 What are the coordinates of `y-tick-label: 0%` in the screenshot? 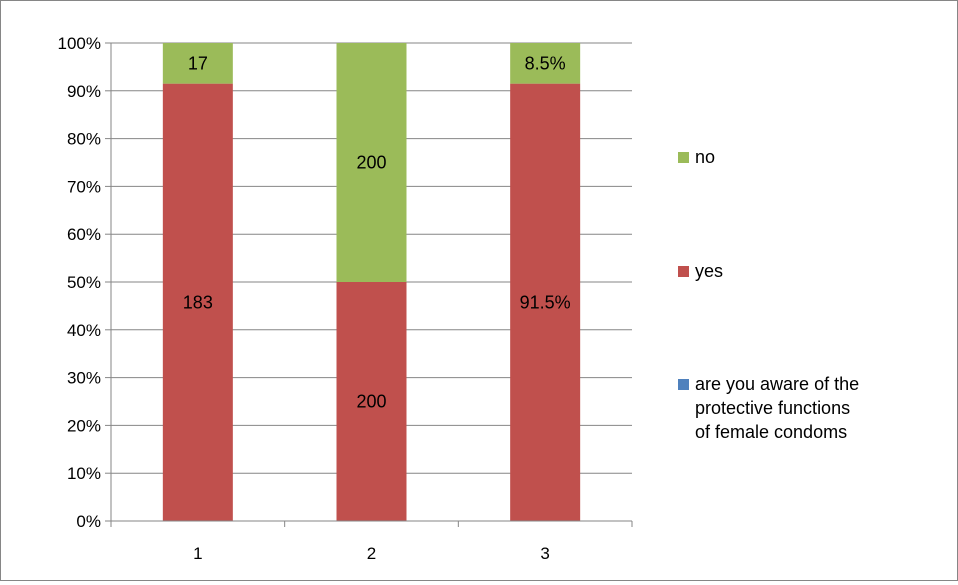 It's located at (88, 521).